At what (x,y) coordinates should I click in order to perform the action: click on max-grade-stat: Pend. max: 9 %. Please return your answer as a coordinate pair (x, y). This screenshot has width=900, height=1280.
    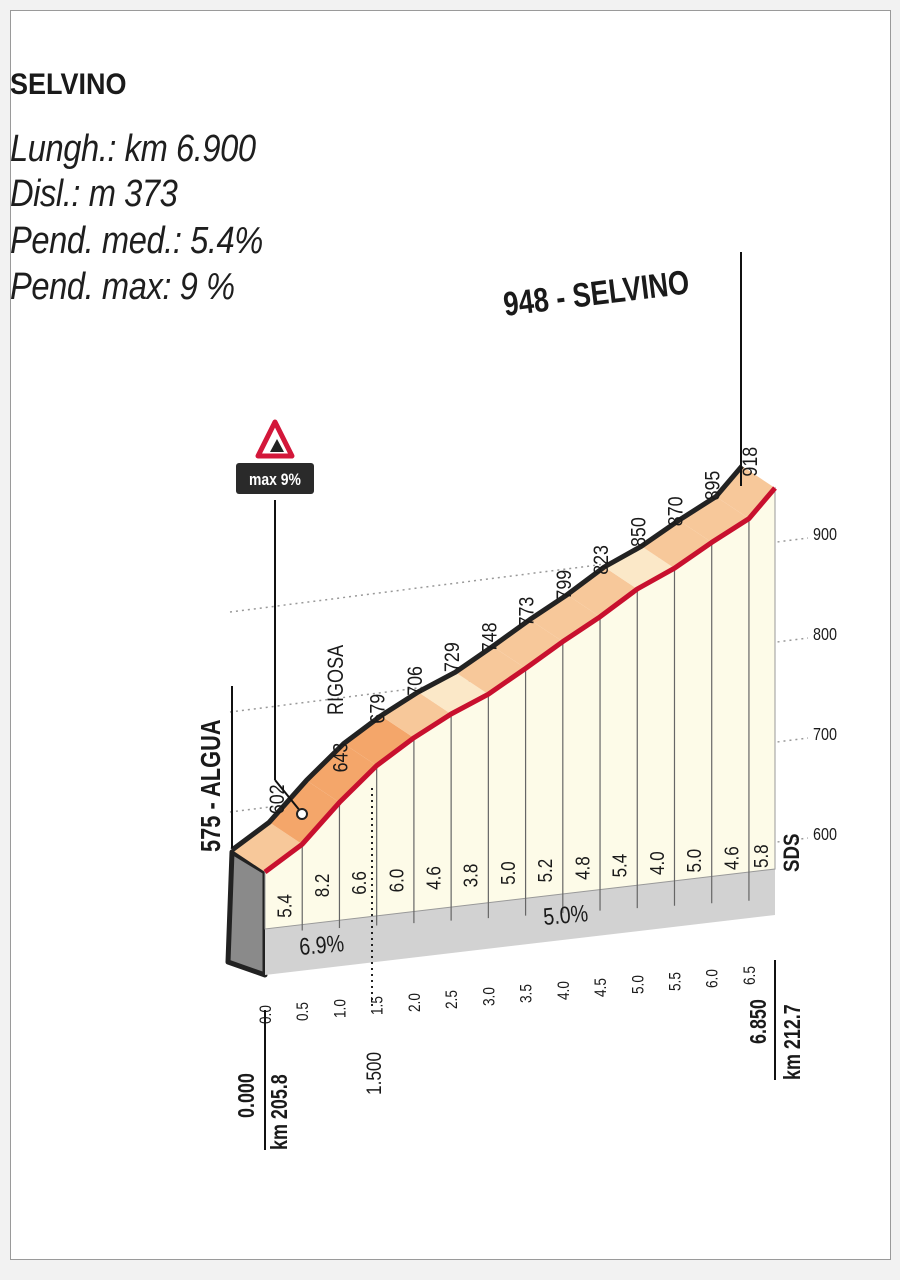
    Looking at the image, I should click on (122, 287).